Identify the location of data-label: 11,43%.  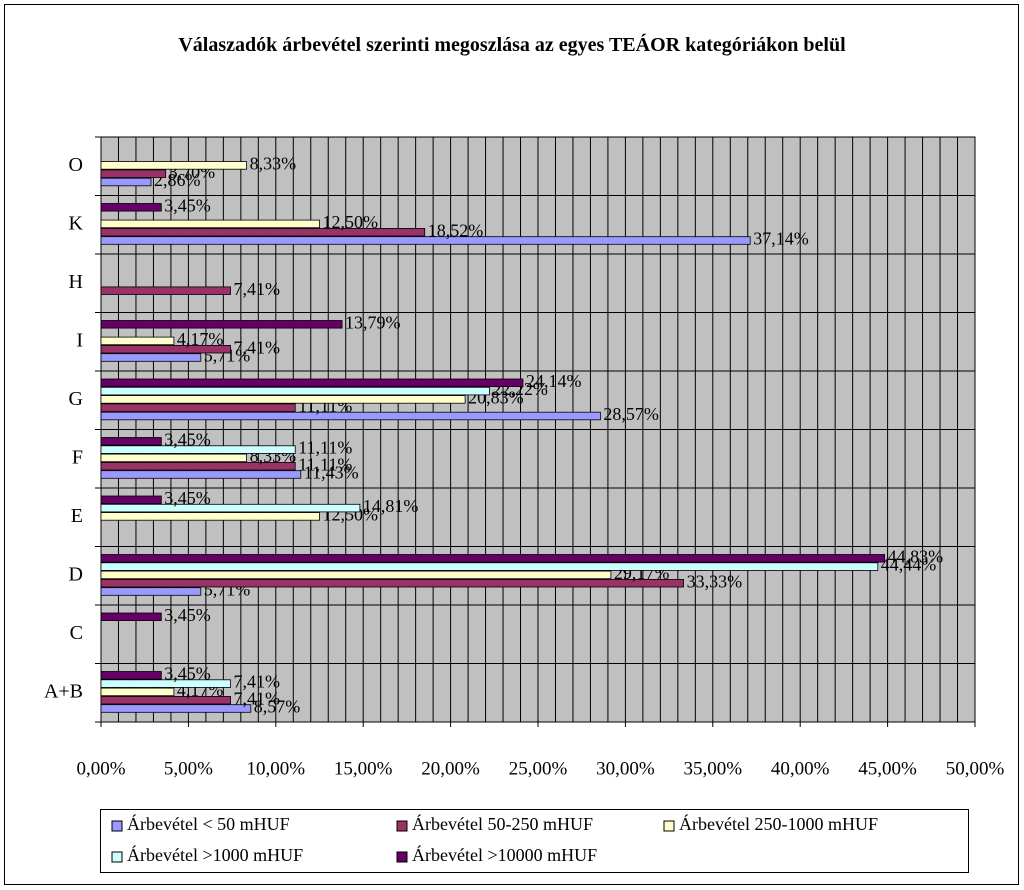
(331, 473).